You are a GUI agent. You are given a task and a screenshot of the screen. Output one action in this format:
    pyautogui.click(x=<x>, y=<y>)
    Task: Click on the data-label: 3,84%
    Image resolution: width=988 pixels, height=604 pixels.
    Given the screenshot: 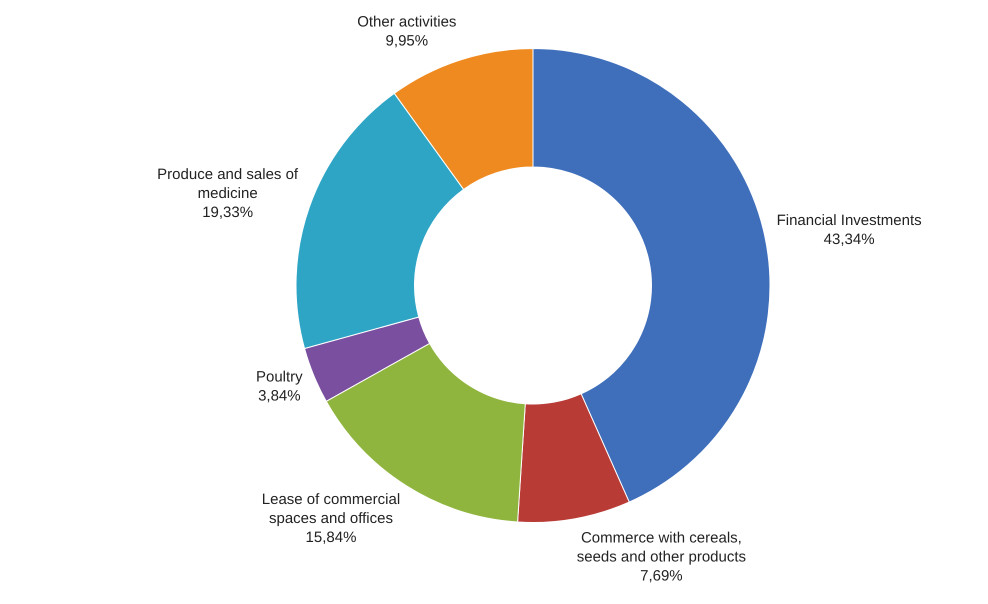 What is the action you would take?
    pyautogui.click(x=279, y=395)
    